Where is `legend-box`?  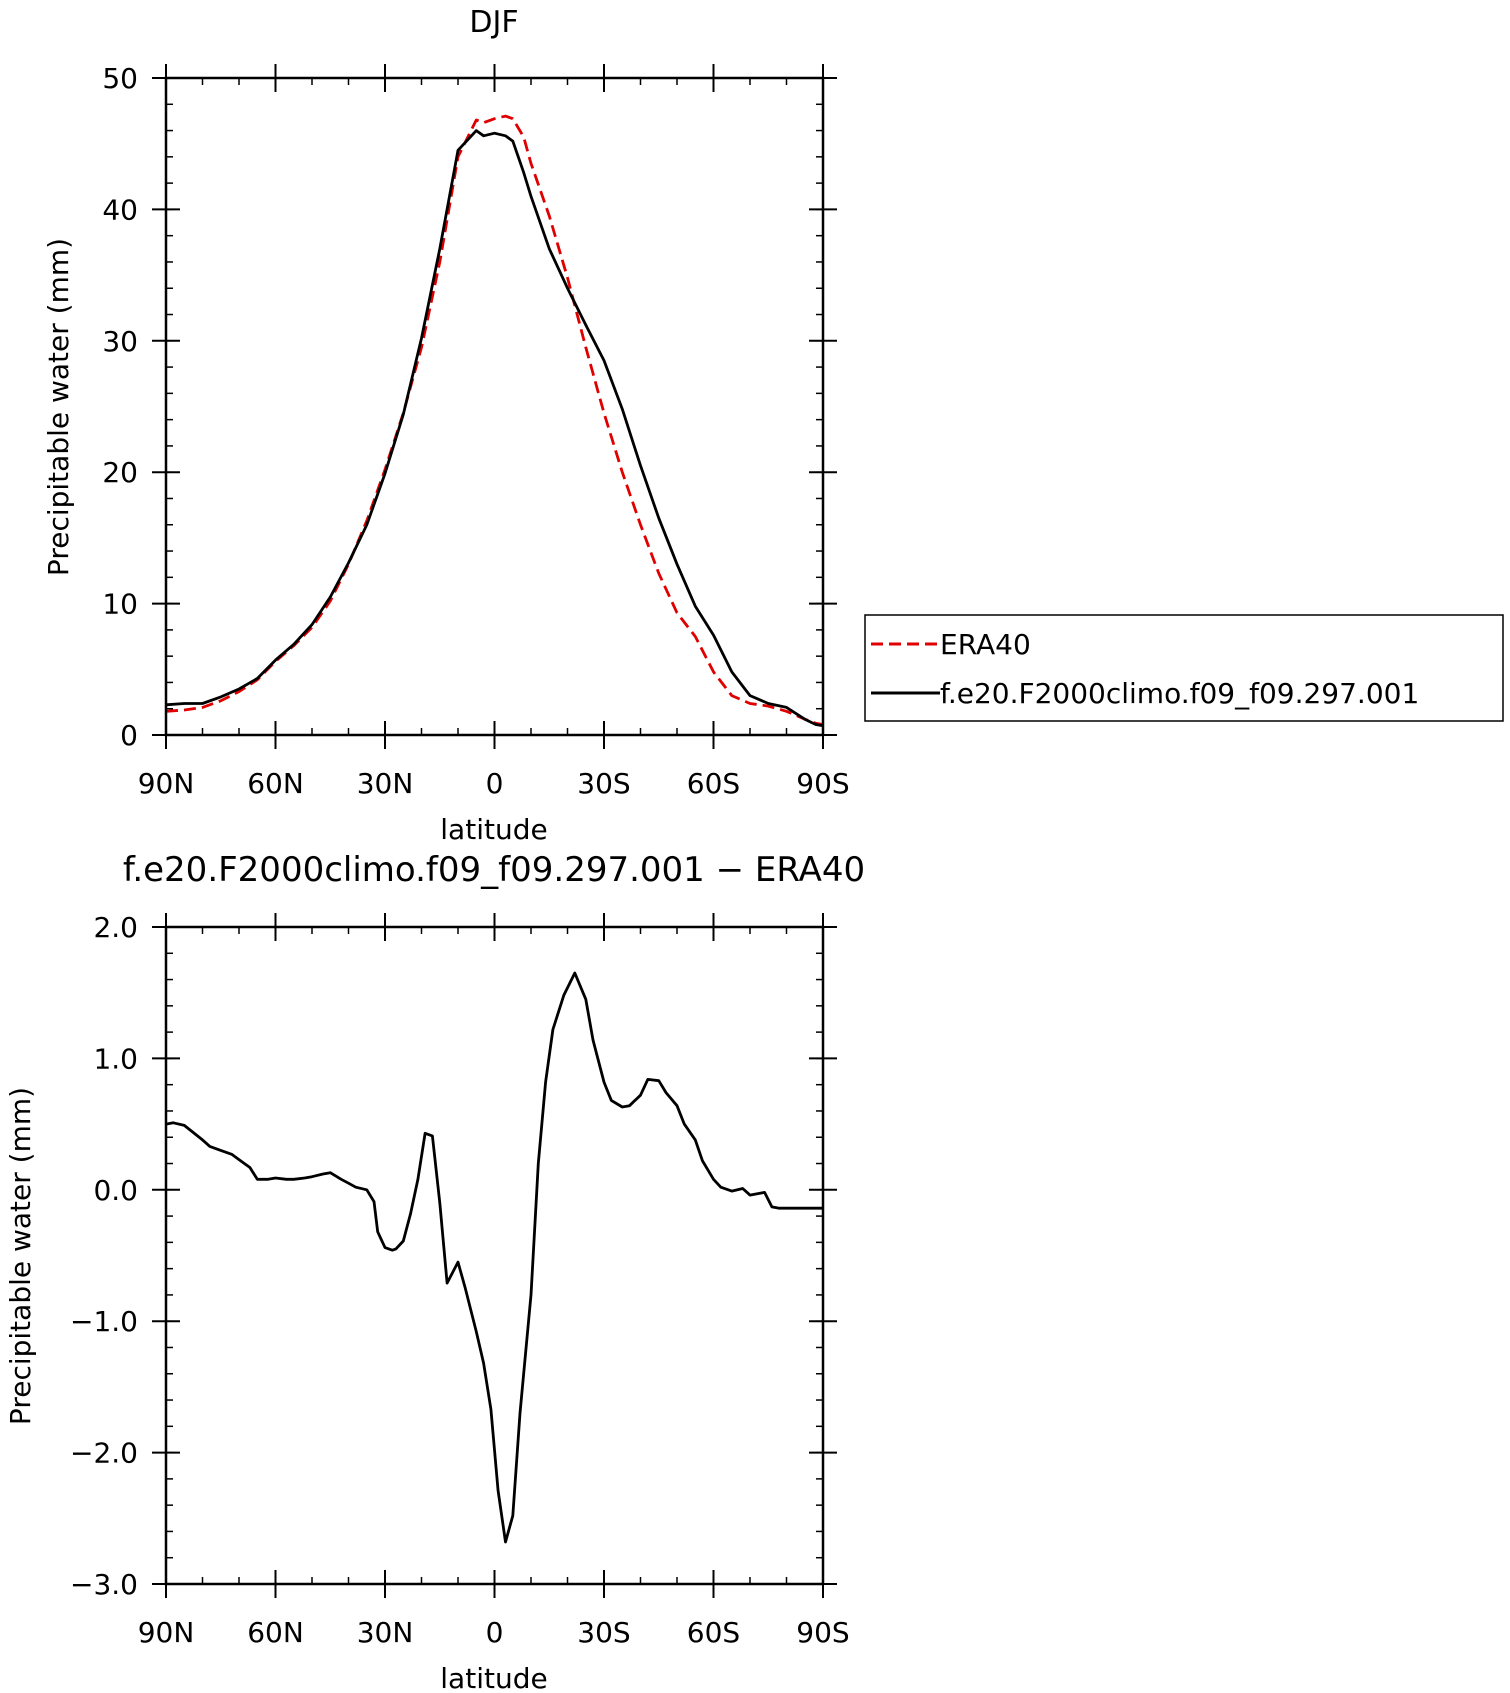 legend-box is located at coordinates (1184, 668).